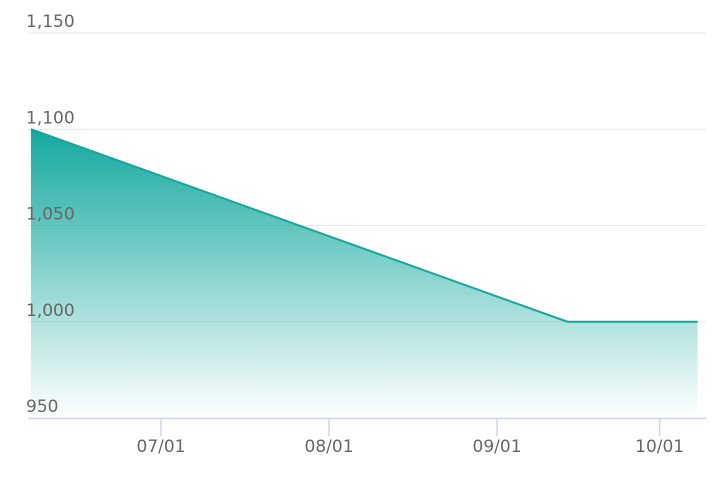 The width and height of the screenshot is (722, 482). What do you see at coordinates (50, 118) in the screenshot?
I see `y-tick-label: 1,100` at bounding box center [50, 118].